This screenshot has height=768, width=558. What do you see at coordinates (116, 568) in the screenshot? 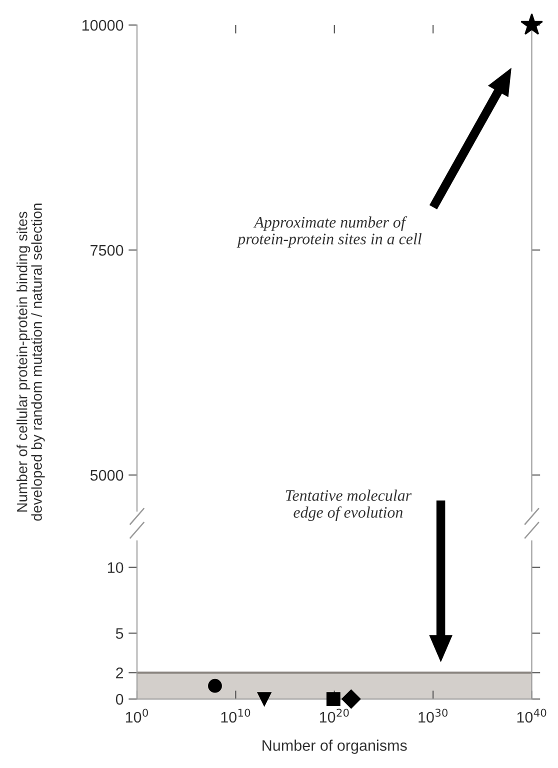
I see `y-tick-label: 10` at bounding box center [116, 568].